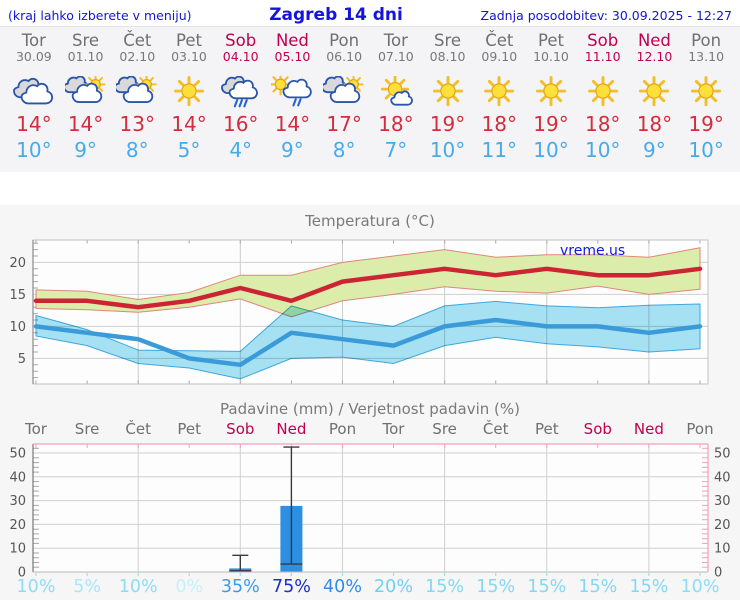  I want to click on day-date: 30.09, so click(33, 56).